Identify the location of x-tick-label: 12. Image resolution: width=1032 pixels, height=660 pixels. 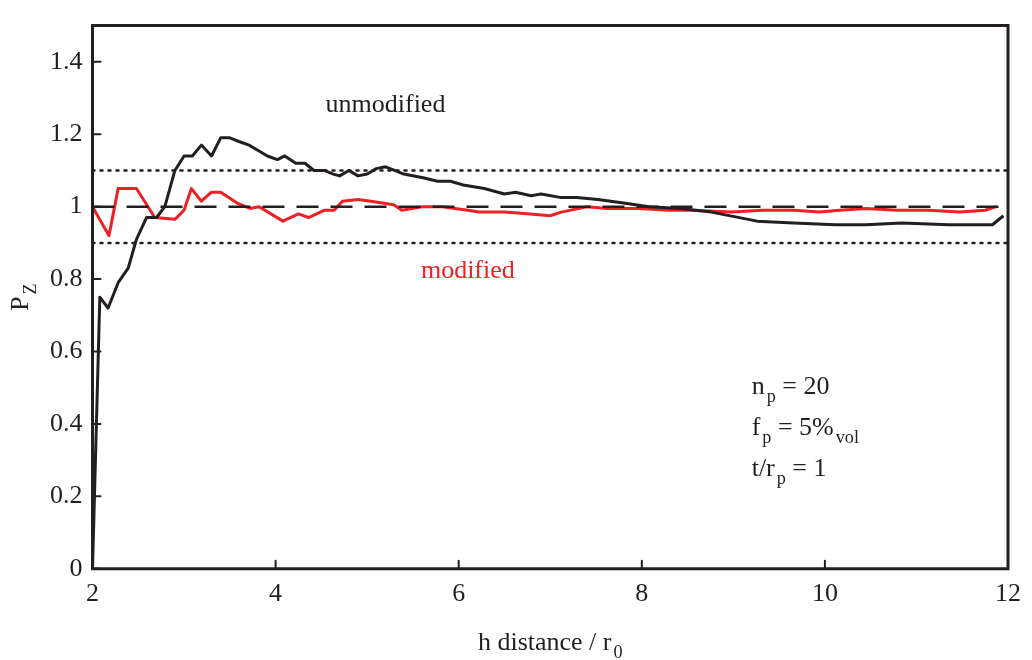
(1008, 593).